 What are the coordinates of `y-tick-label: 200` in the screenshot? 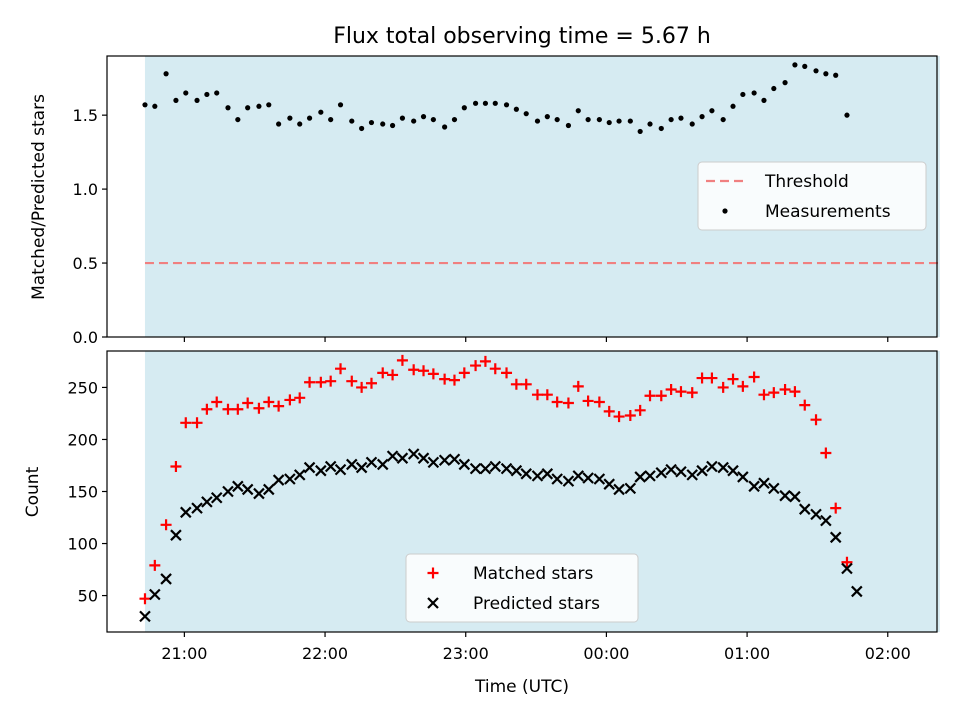 It's located at (82, 439).